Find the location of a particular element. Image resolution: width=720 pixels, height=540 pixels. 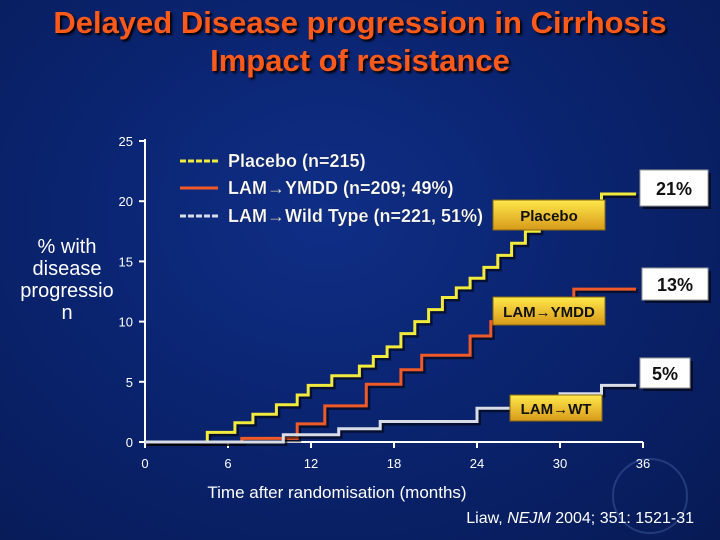

callout-value-lam_ymdd: 13% is located at coordinates (675, 285).